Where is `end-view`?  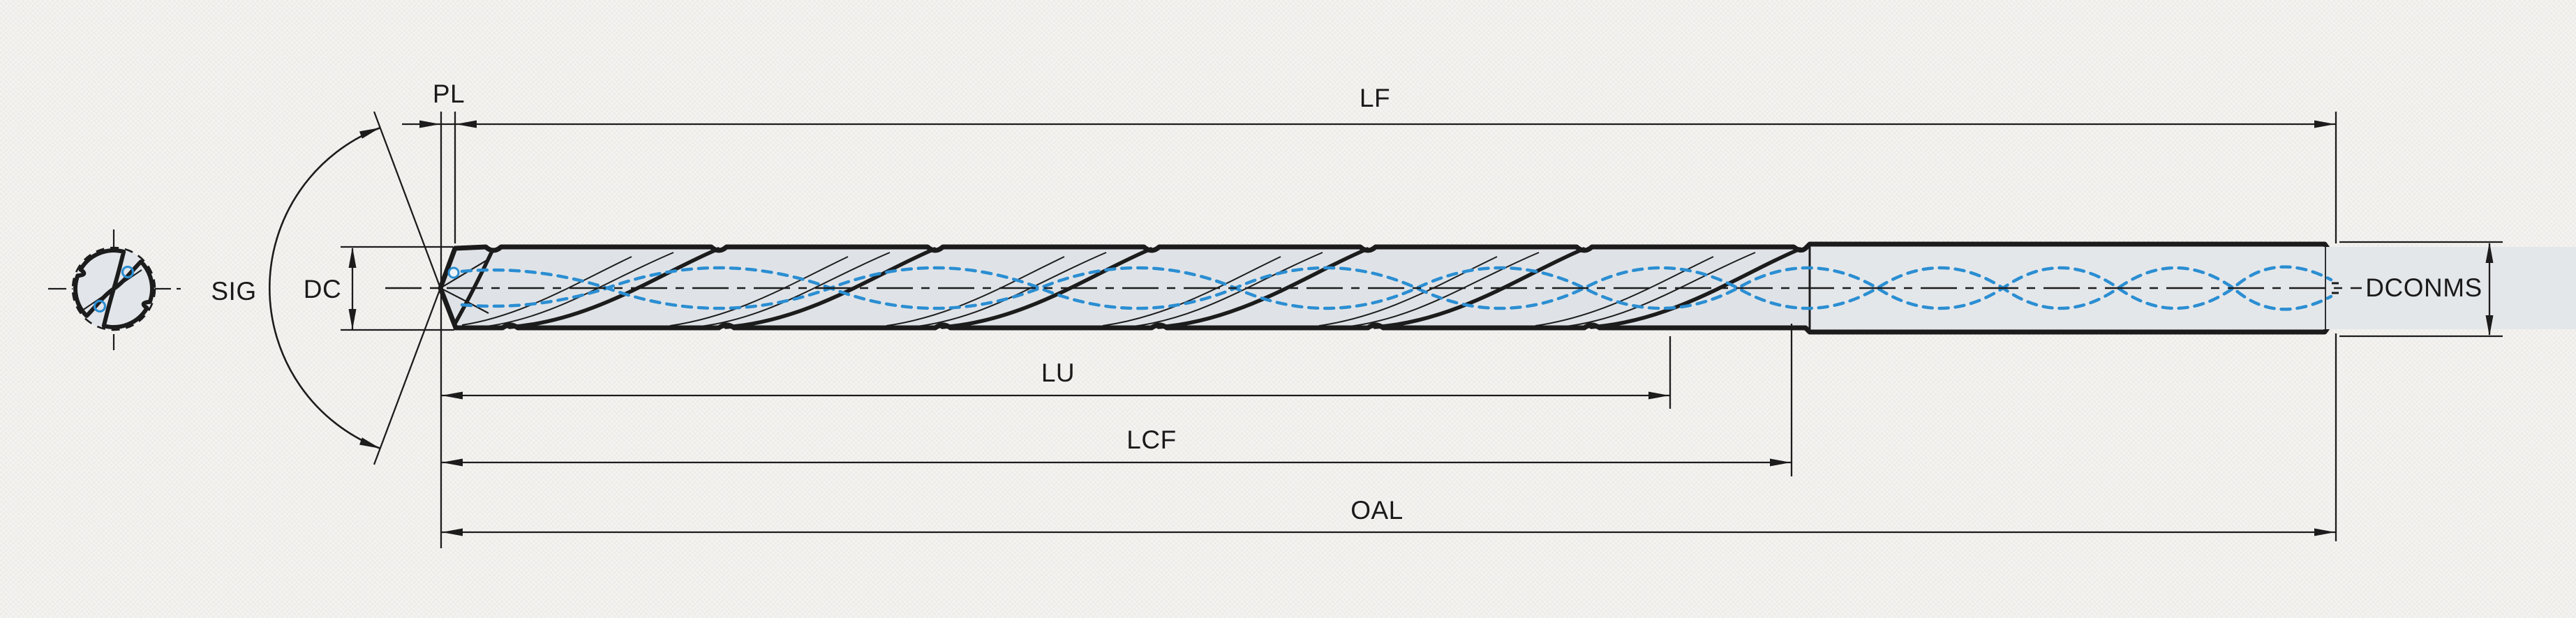
end-view is located at coordinates (115, 289).